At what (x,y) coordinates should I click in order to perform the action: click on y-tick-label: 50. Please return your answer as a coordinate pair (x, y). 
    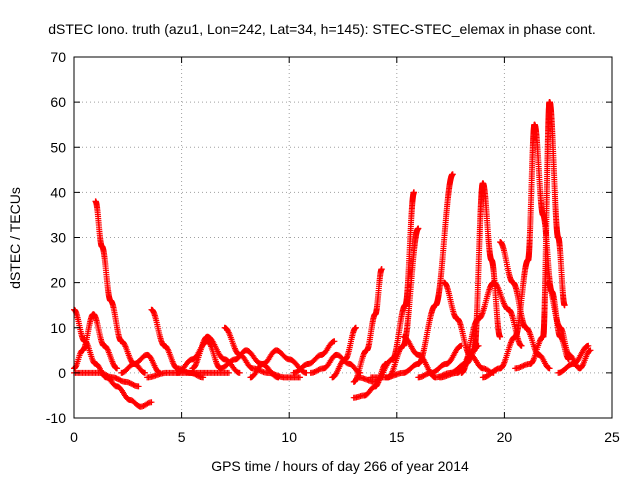
    Looking at the image, I should click on (58, 147).